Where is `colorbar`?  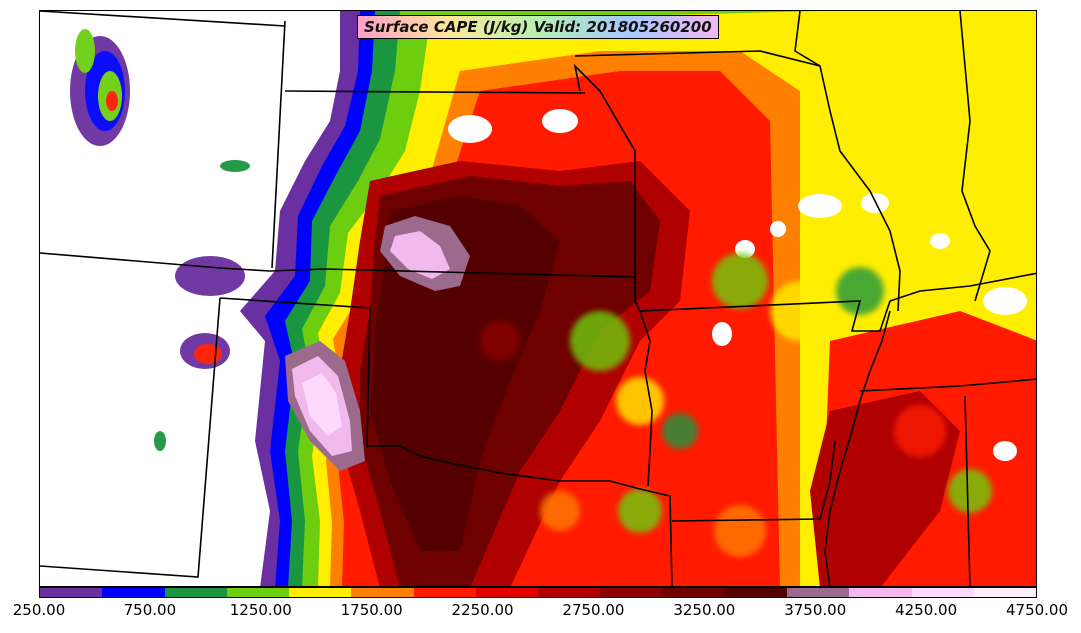
colorbar is located at coordinates (538, 592).